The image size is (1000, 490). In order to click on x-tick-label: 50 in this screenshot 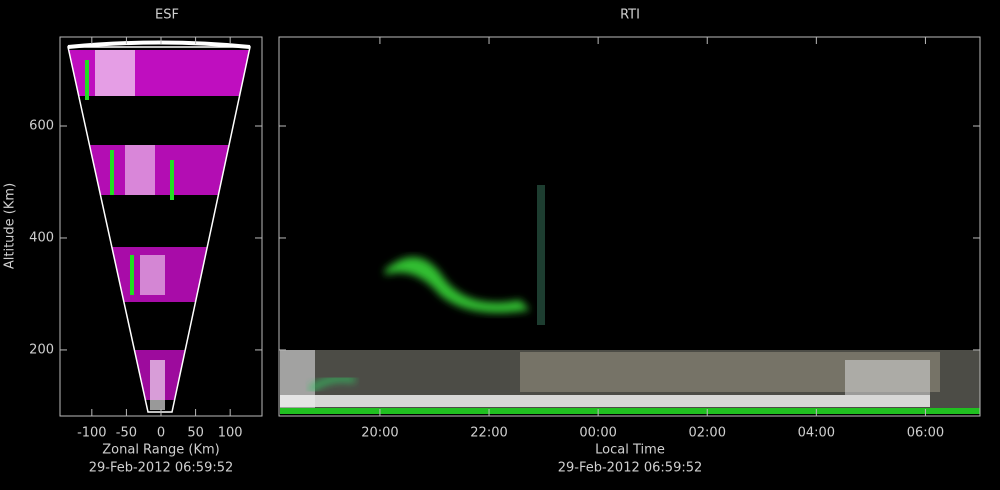, I will do `click(195, 433)`.